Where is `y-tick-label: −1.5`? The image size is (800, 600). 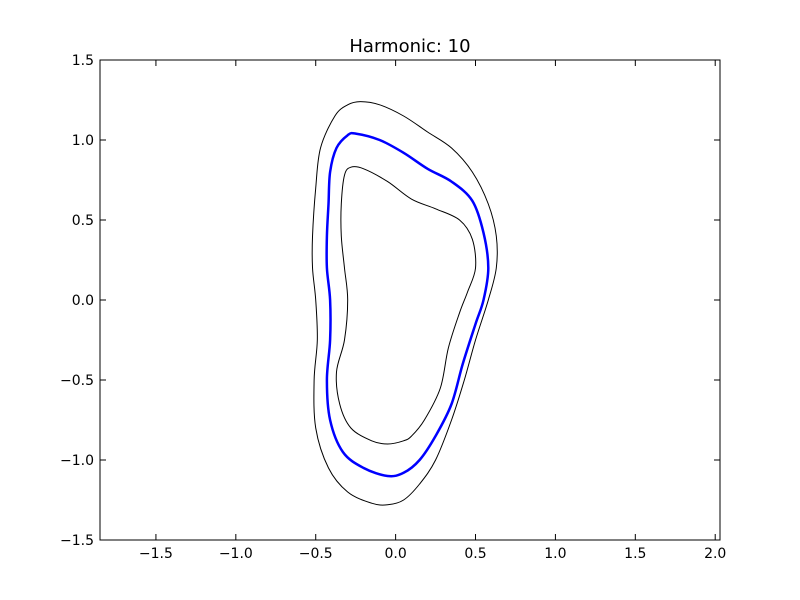 y-tick-label: −1.5 is located at coordinates (77, 541).